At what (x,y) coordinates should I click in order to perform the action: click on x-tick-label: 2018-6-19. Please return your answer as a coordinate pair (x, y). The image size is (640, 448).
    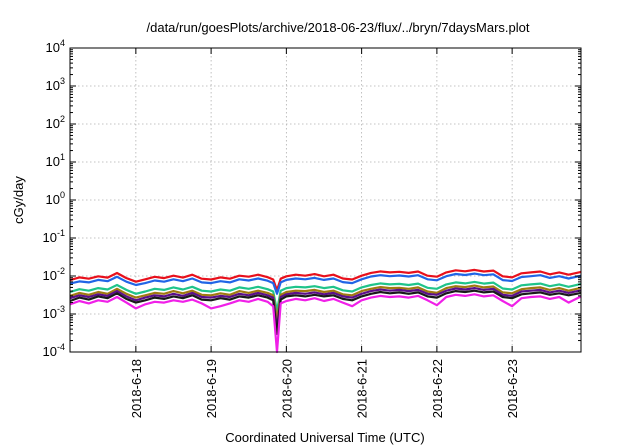
    Looking at the image, I should click on (211, 388).